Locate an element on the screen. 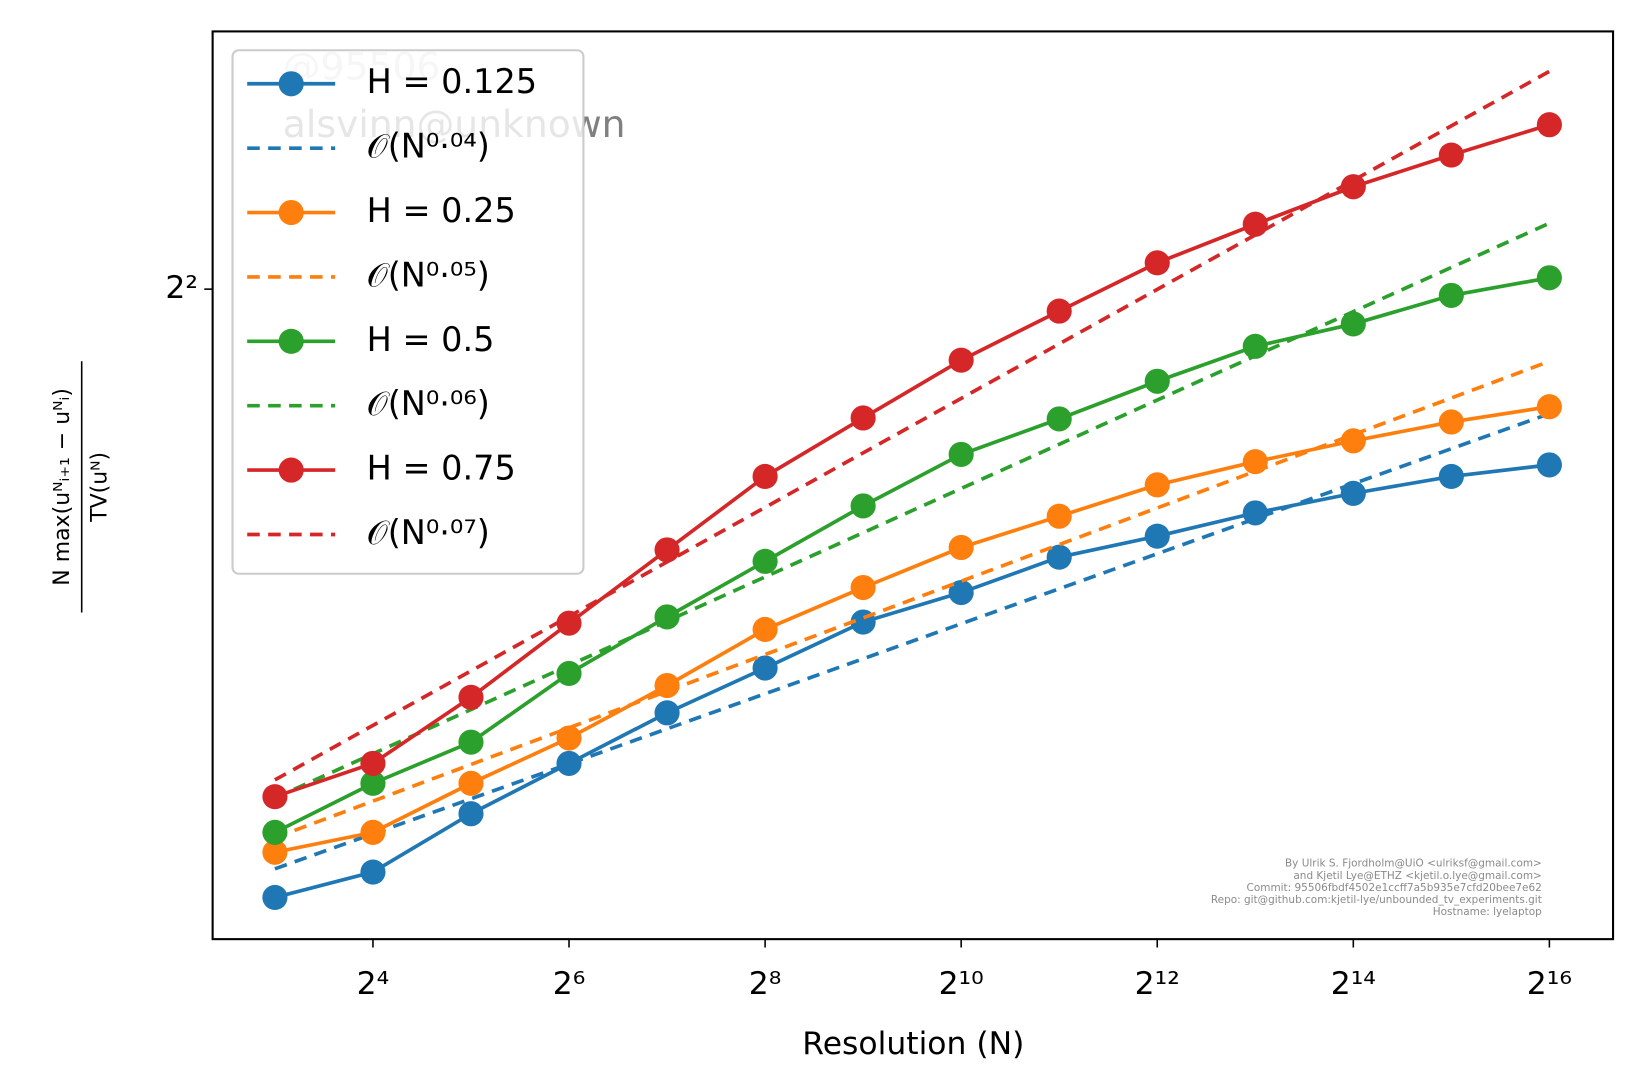 The width and height of the screenshot is (1634, 1092). x-tick-label: 2¹⁶ is located at coordinates (1549, 984).